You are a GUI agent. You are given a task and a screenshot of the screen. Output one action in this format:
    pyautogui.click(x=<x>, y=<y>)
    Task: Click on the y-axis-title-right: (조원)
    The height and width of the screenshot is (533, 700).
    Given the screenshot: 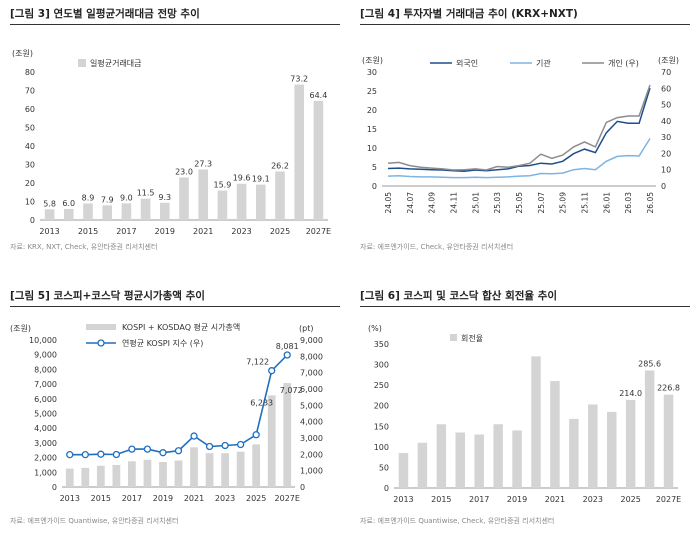 What is the action you would take?
    pyautogui.click(x=668, y=60)
    